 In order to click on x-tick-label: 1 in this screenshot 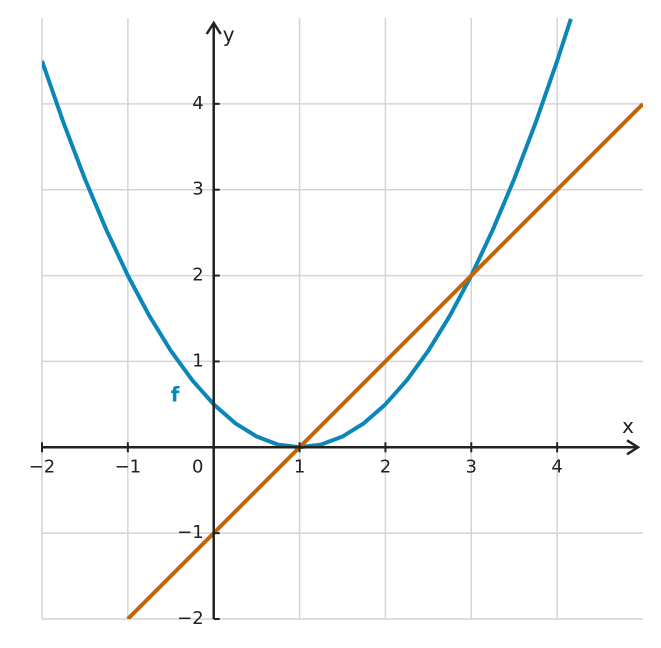, I will do `click(299, 466)`.